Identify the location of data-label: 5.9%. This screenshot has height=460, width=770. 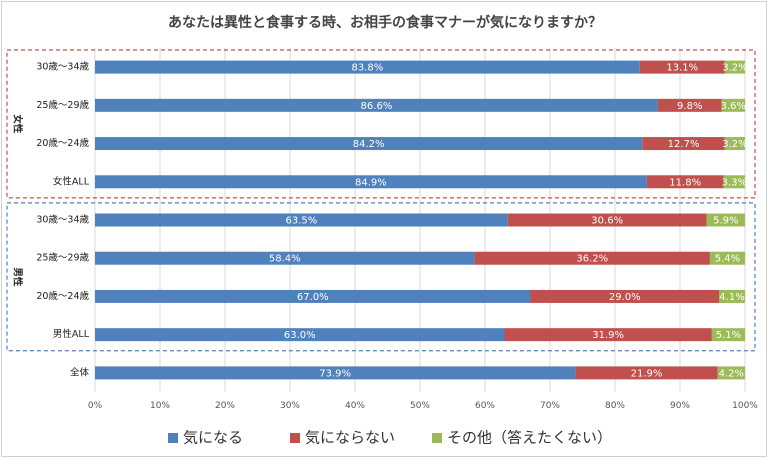
(725, 221).